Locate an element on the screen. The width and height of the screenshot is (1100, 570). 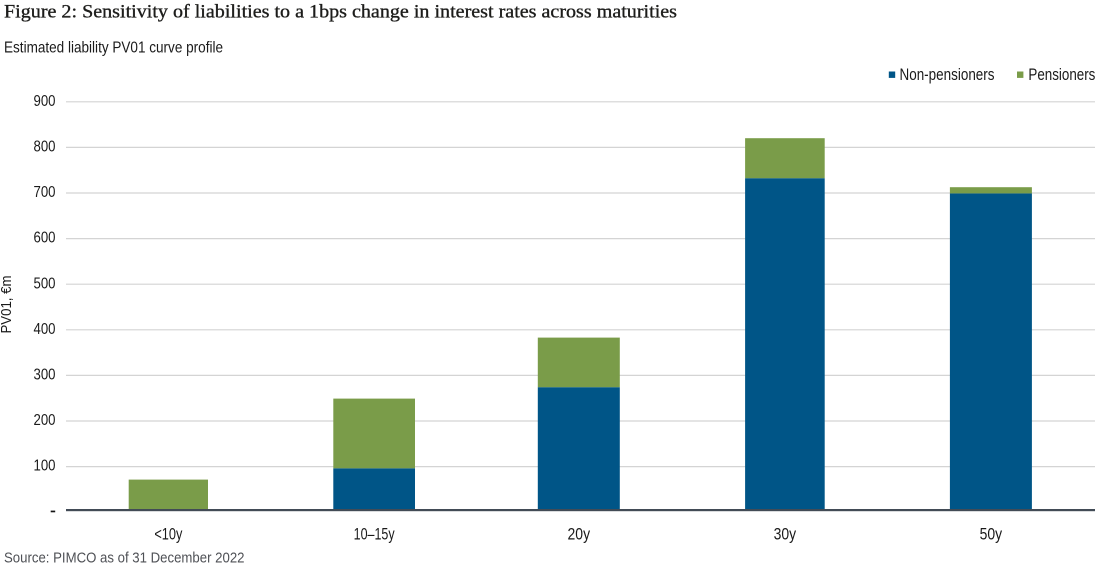
svg-text: 500 is located at coordinates (45, 283).